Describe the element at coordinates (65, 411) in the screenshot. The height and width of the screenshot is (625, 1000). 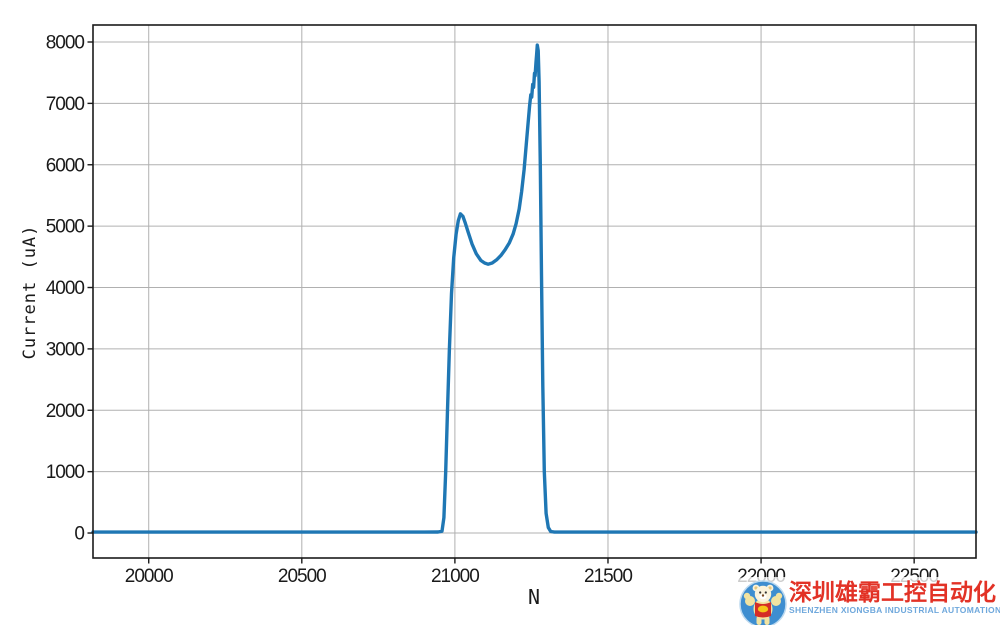
I see `y-tick-label: 2000` at that location.